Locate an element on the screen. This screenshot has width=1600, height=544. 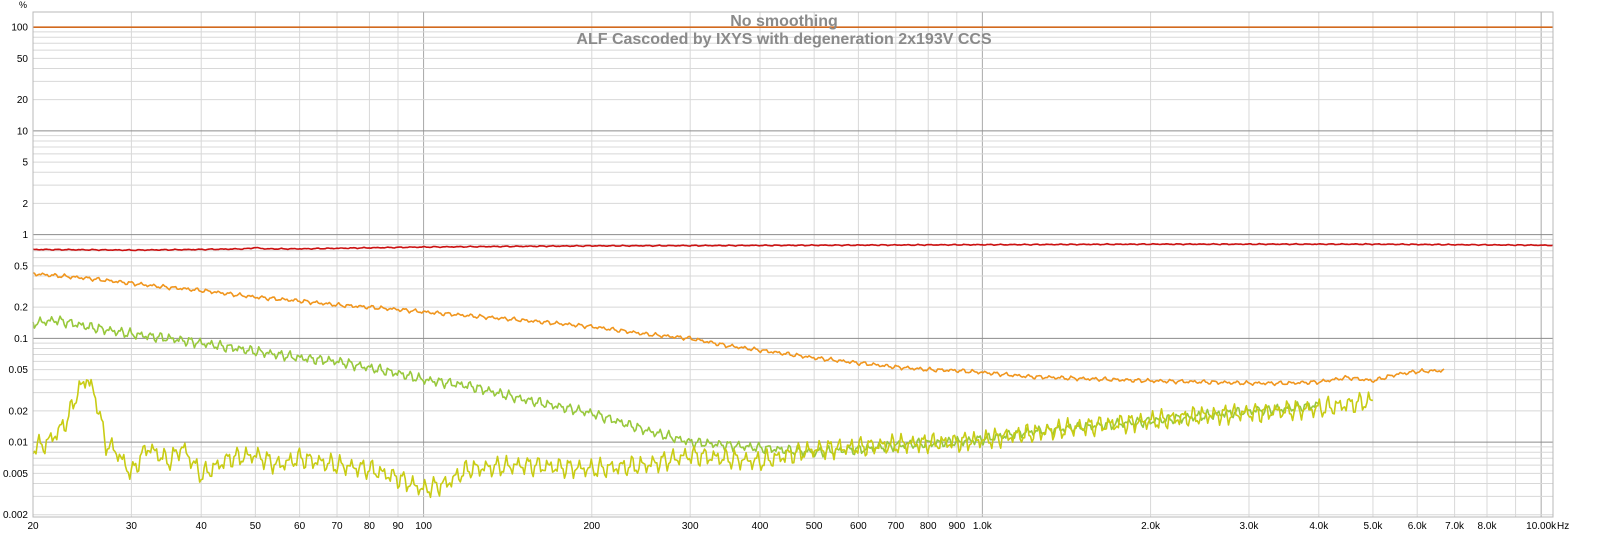
y-tick-label: 0.5 is located at coordinates (21, 266).